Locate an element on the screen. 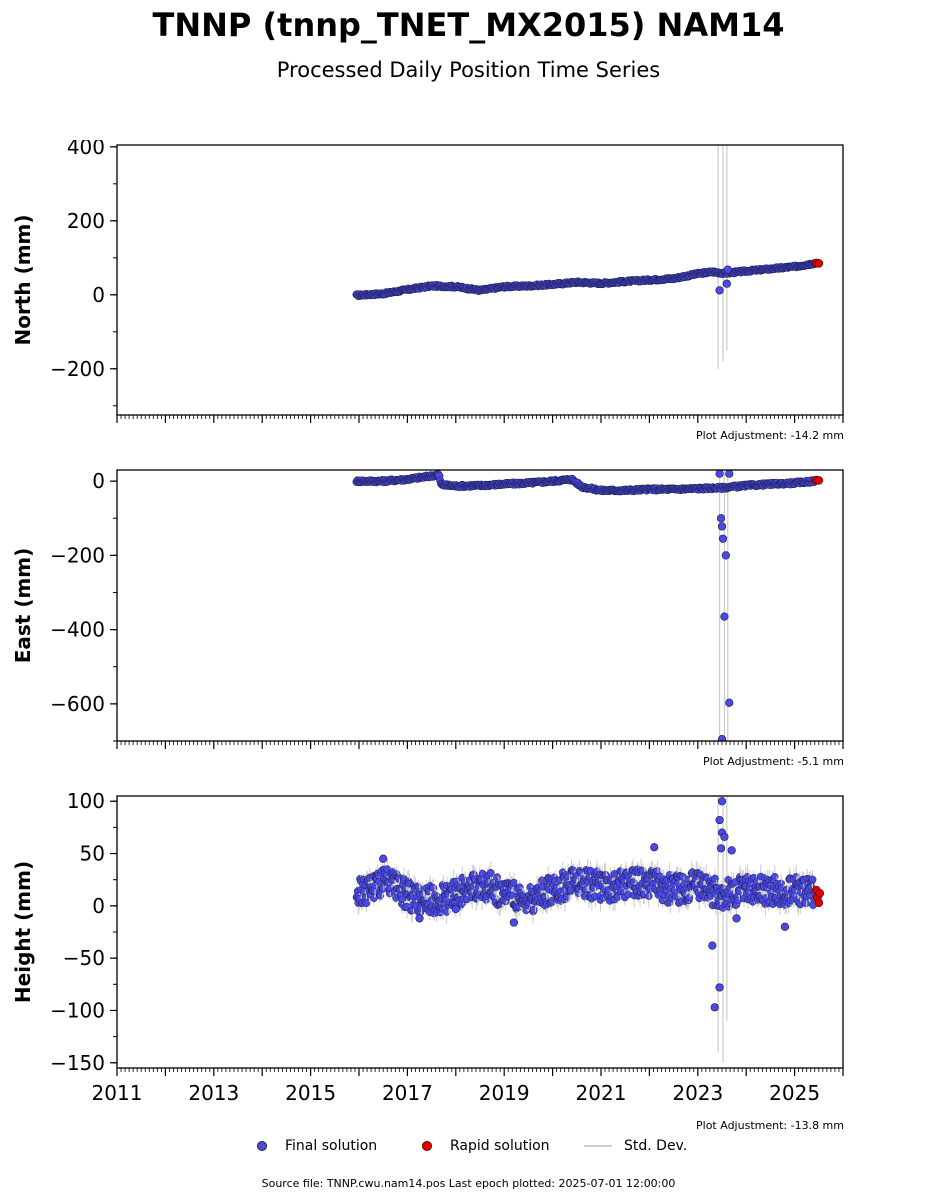  y-tick-label: −600 is located at coordinates (77, 704).